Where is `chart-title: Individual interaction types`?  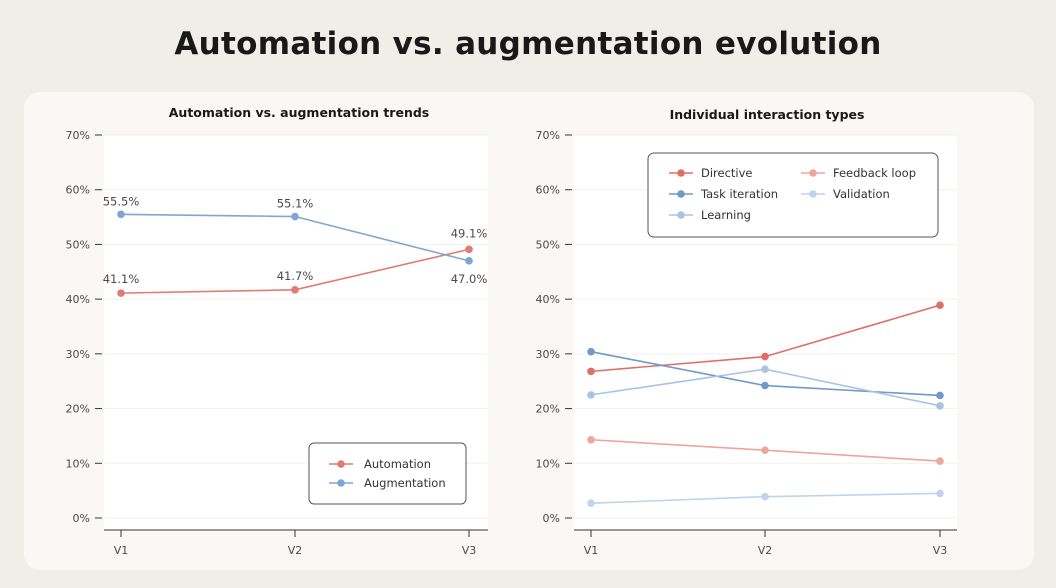
chart-title: Individual interaction types is located at coordinates (767, 114).